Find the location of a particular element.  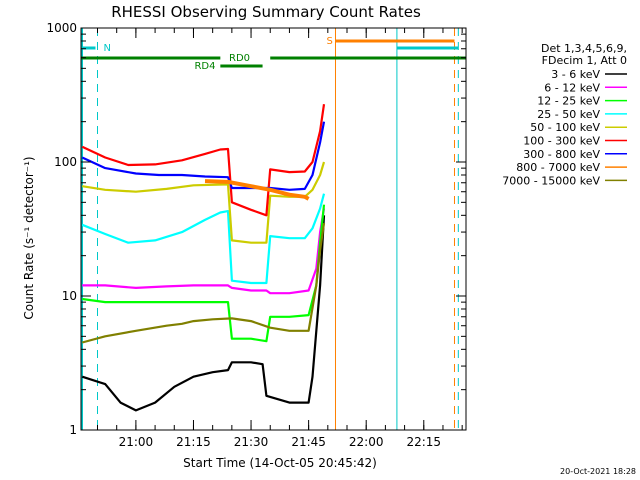

legend-entry-label: 300 - 800 keV is located at coordinates (561, 154).